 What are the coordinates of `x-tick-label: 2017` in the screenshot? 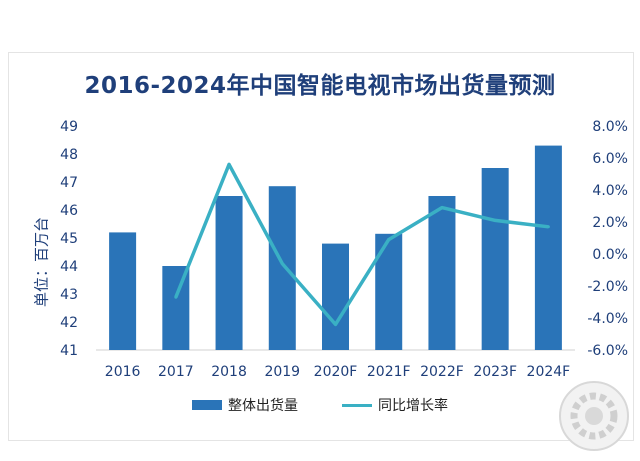 It's located at (176, 372).